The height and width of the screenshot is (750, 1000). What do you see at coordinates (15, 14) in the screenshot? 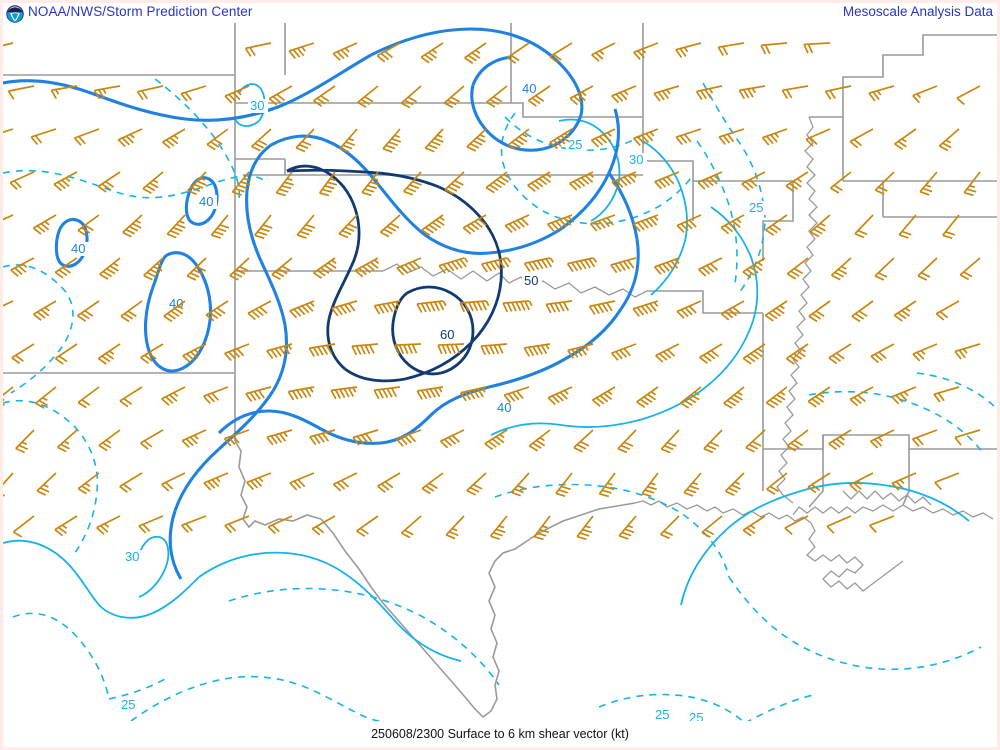
I see `noaa-seal-icon` at bounding box center [15, 14].